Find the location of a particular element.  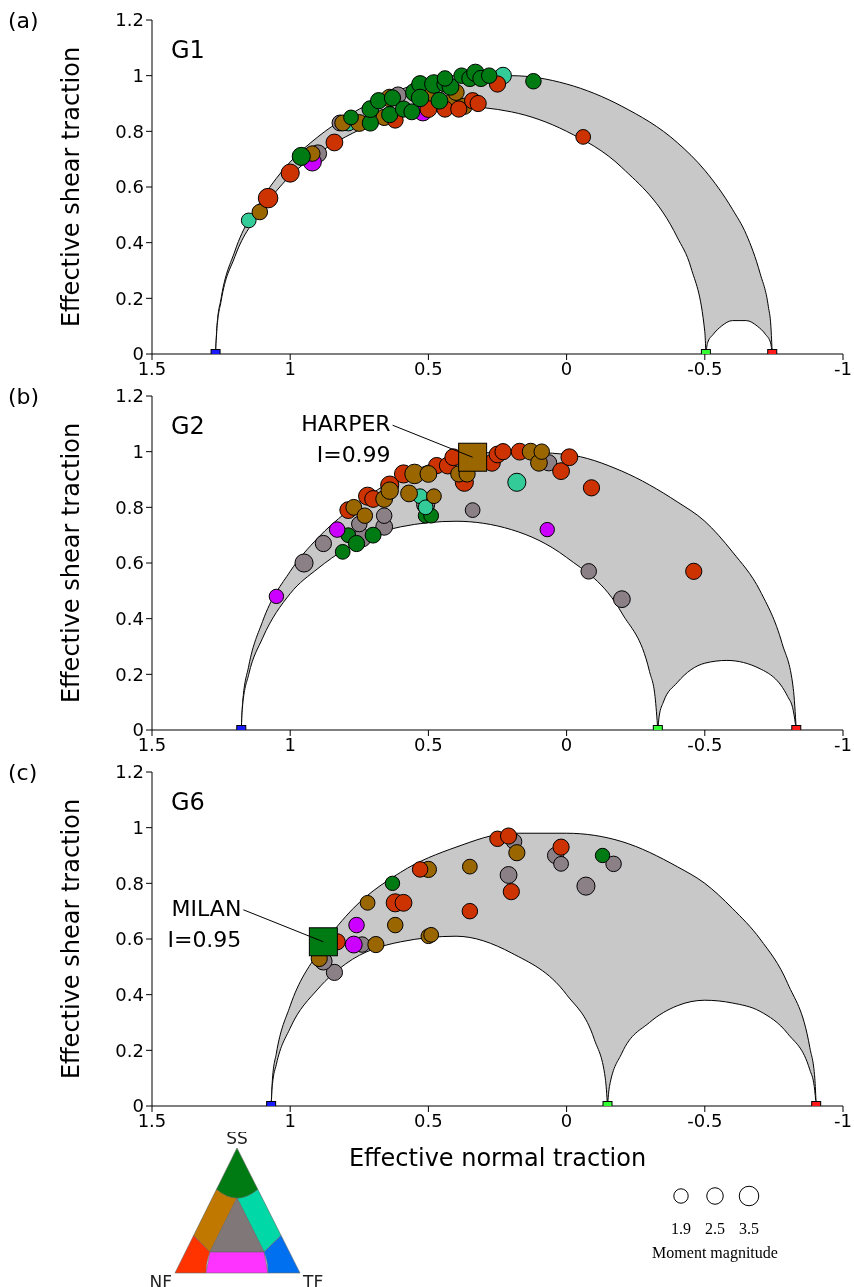

legend-title: Moment magnitude is located at coordinates (715, 1253).